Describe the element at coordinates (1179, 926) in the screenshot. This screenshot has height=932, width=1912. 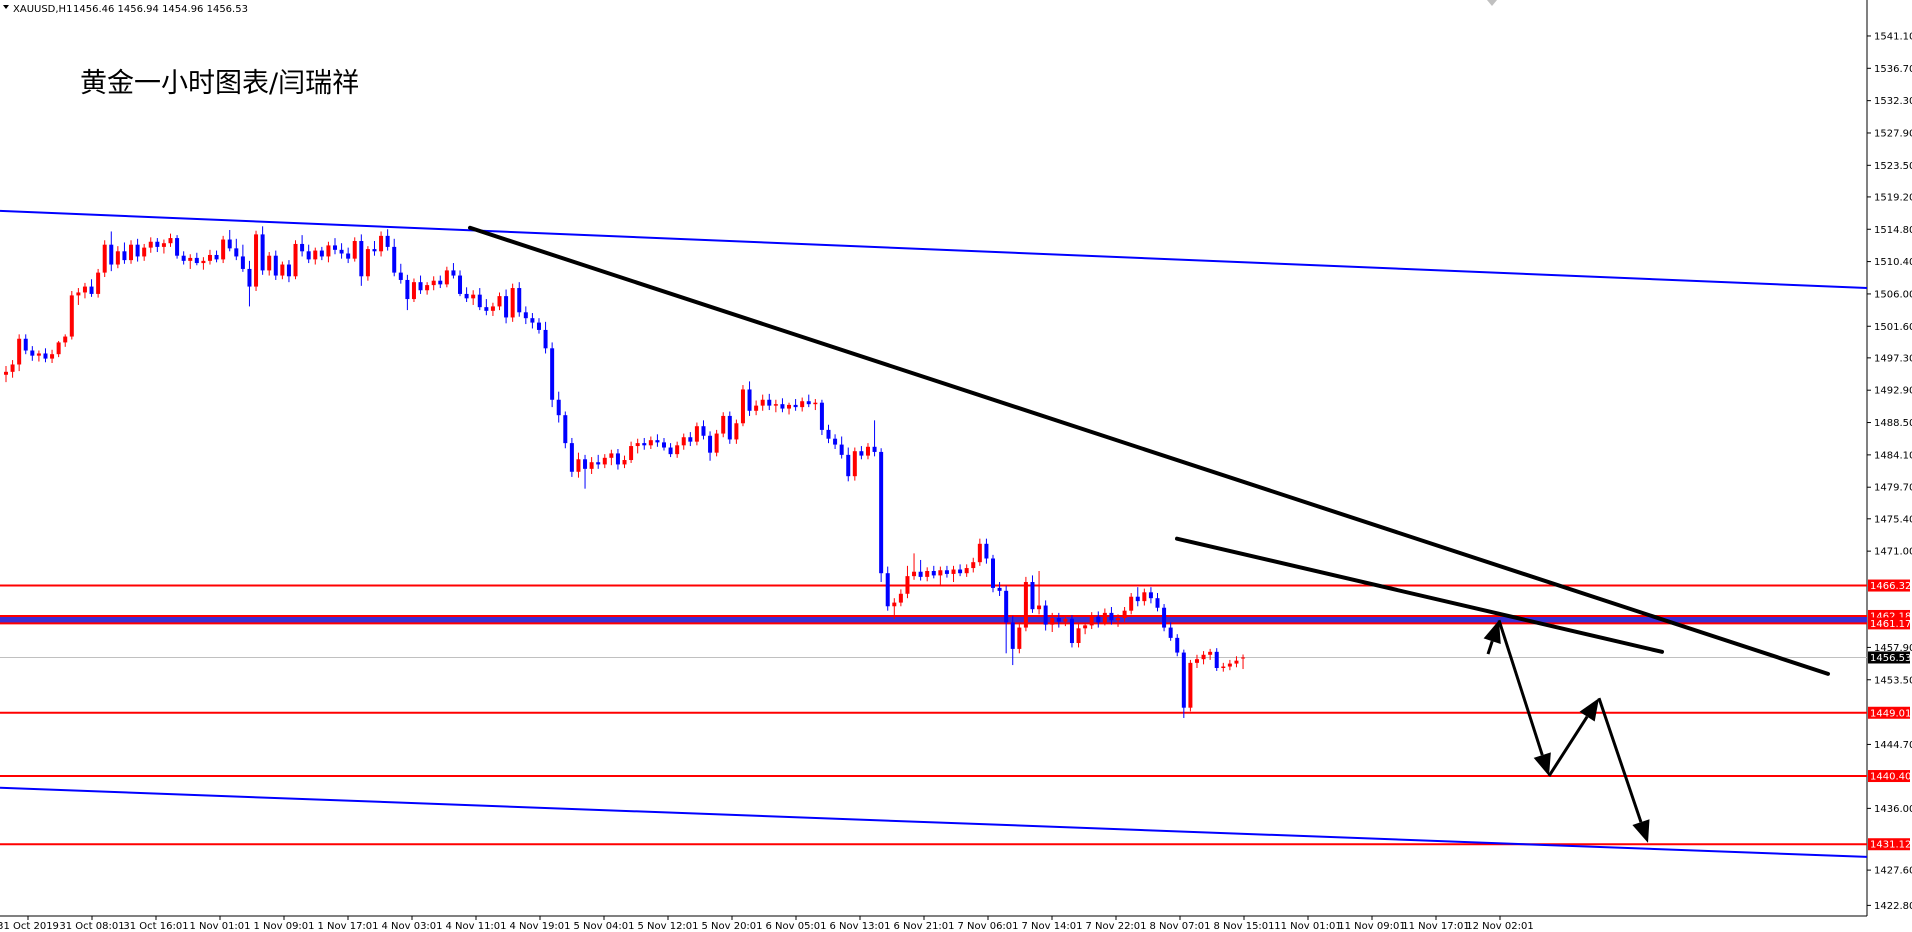
I see `time-tick-label: 8 Nov 07:01` at that location.